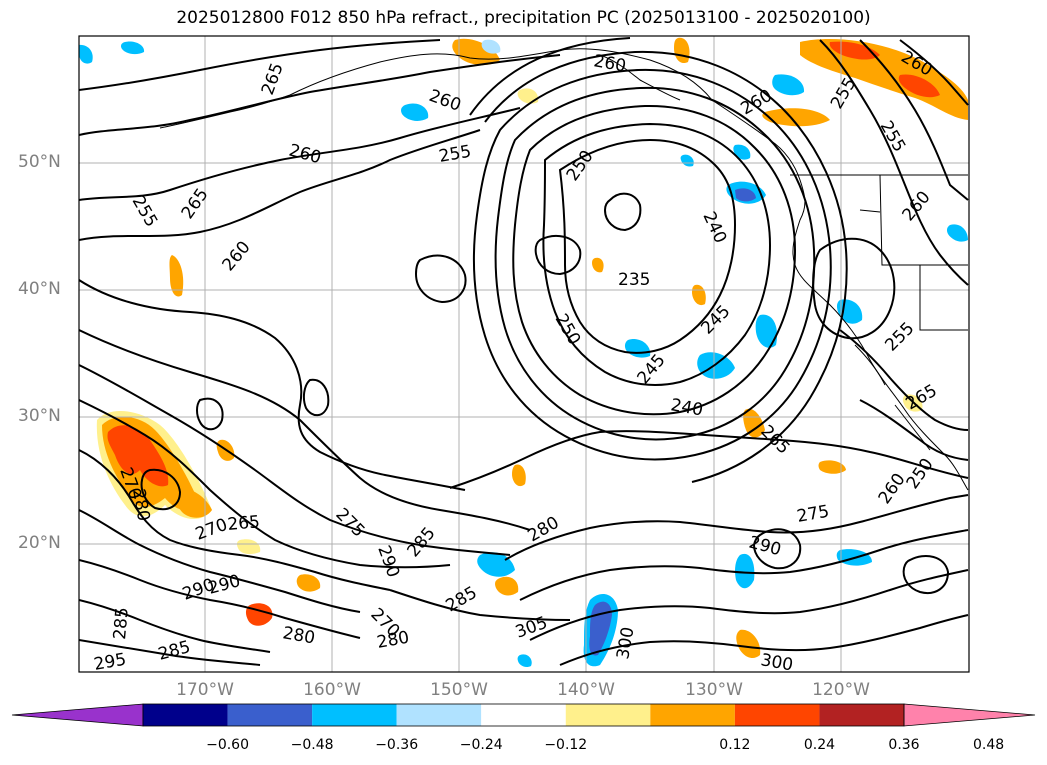 Image resolution: width=1047 pixels, height=765 pixels. What do you see at coordinates (39, 416) in the screenshot?
I see `lat-label-30n: 30°N` at bounding box center [39, 416].